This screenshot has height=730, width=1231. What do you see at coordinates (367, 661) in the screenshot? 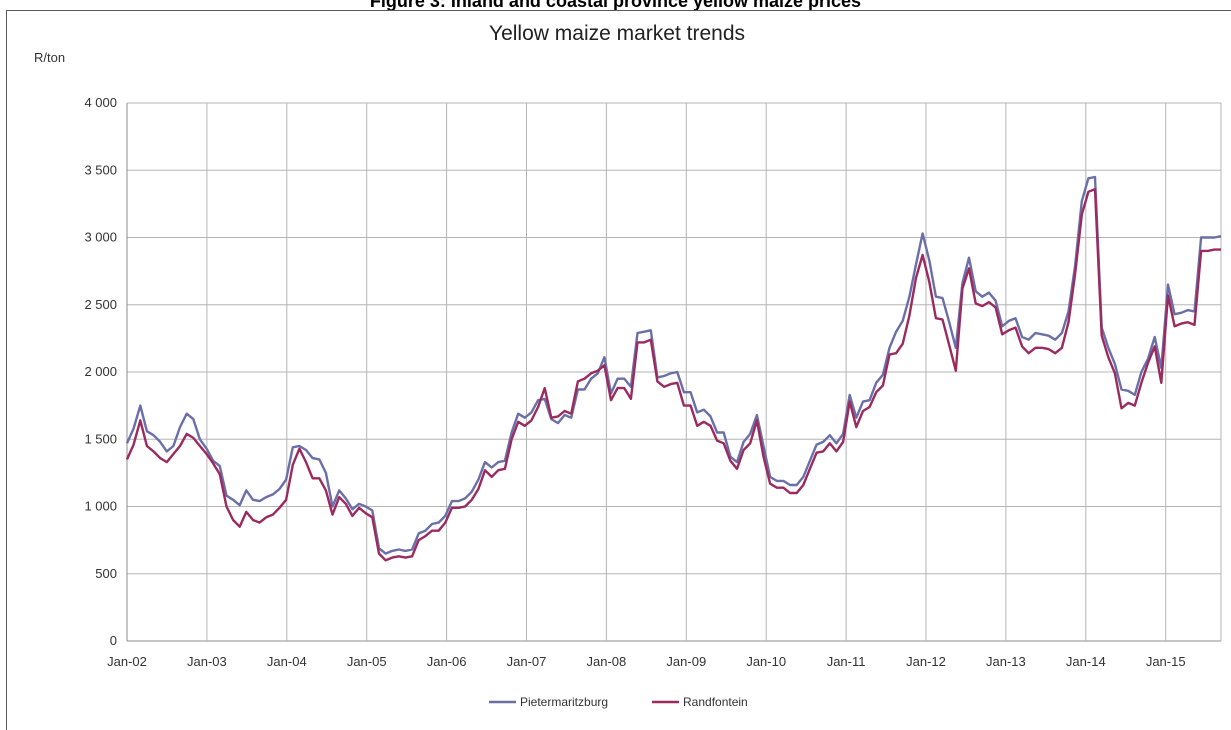
I see `x-tick-label: Jan-05` at bounding box center [367, 661].